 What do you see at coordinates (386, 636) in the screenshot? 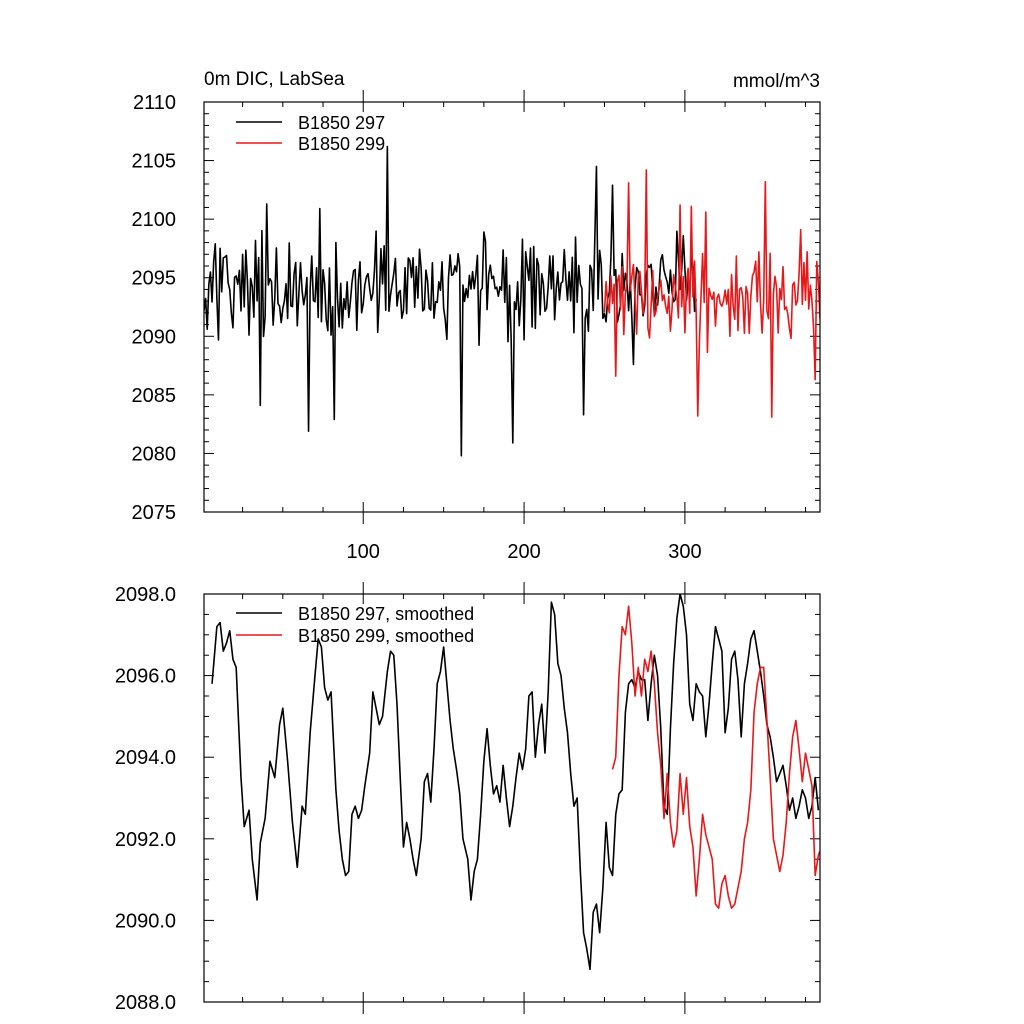
I see `legend-label-series-299-smoothed: B1850 299, smoothed` at bounding box center [386, 636].